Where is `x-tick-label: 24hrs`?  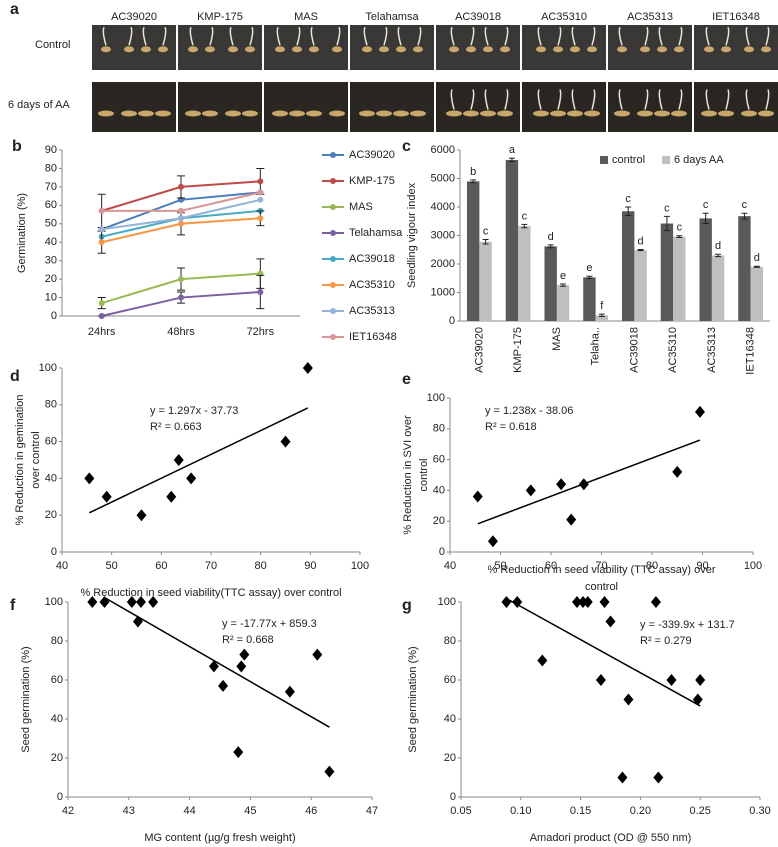
x-tick-label: 24hrs is located at coordinates (102, 332).